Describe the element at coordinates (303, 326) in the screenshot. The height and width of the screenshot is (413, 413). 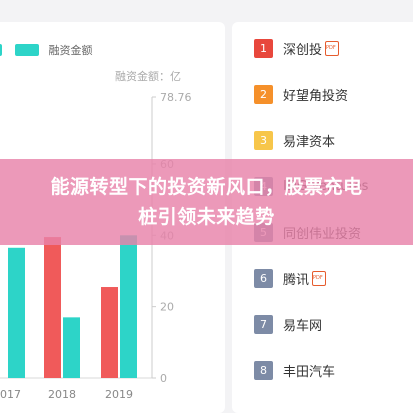
I see `investor-name: 易车网` at that location.